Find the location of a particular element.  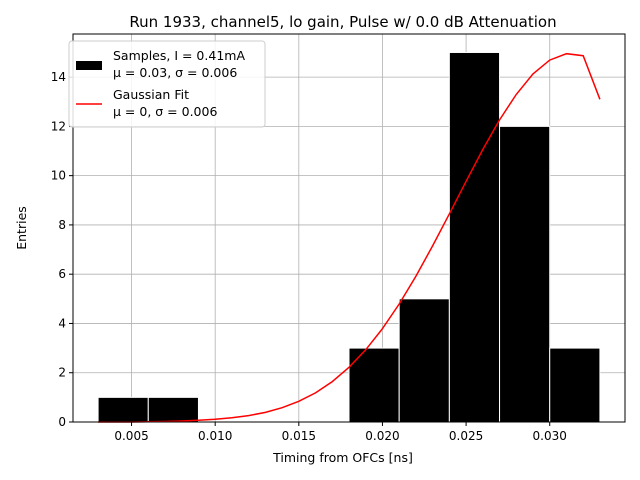

y-tick-label: 4 is located at coordinates (62, 323).